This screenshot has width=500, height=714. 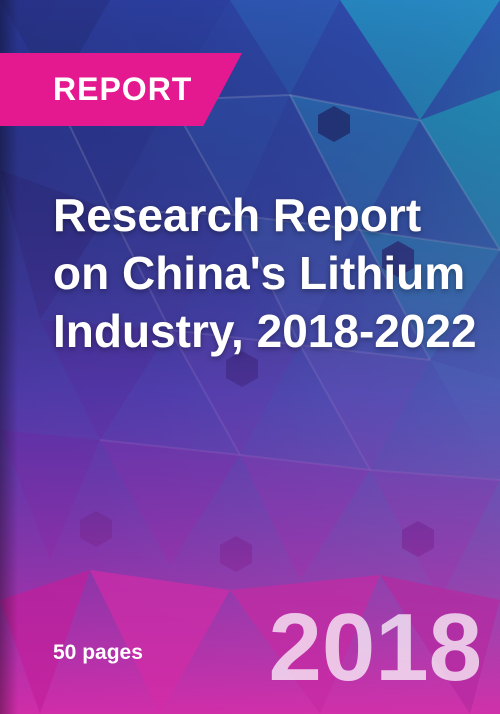 What do you see at coordinates (98, 652) in the screenshot?
I see `page-count: 50 pages` at bounding box center [98, 652].